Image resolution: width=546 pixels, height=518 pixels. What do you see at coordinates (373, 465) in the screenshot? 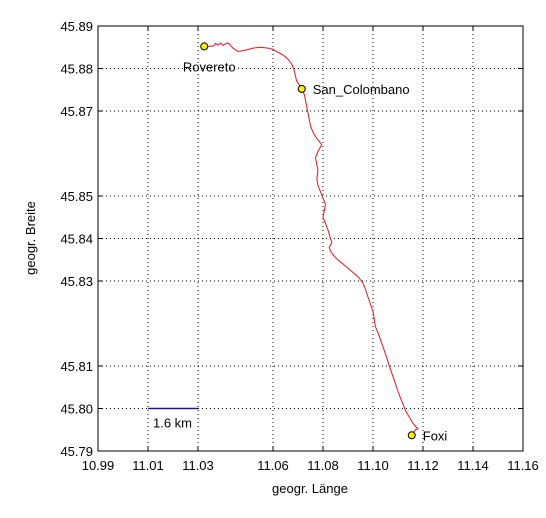
I see `x-tick-label: 11.10` at bounding box center [373, 465].